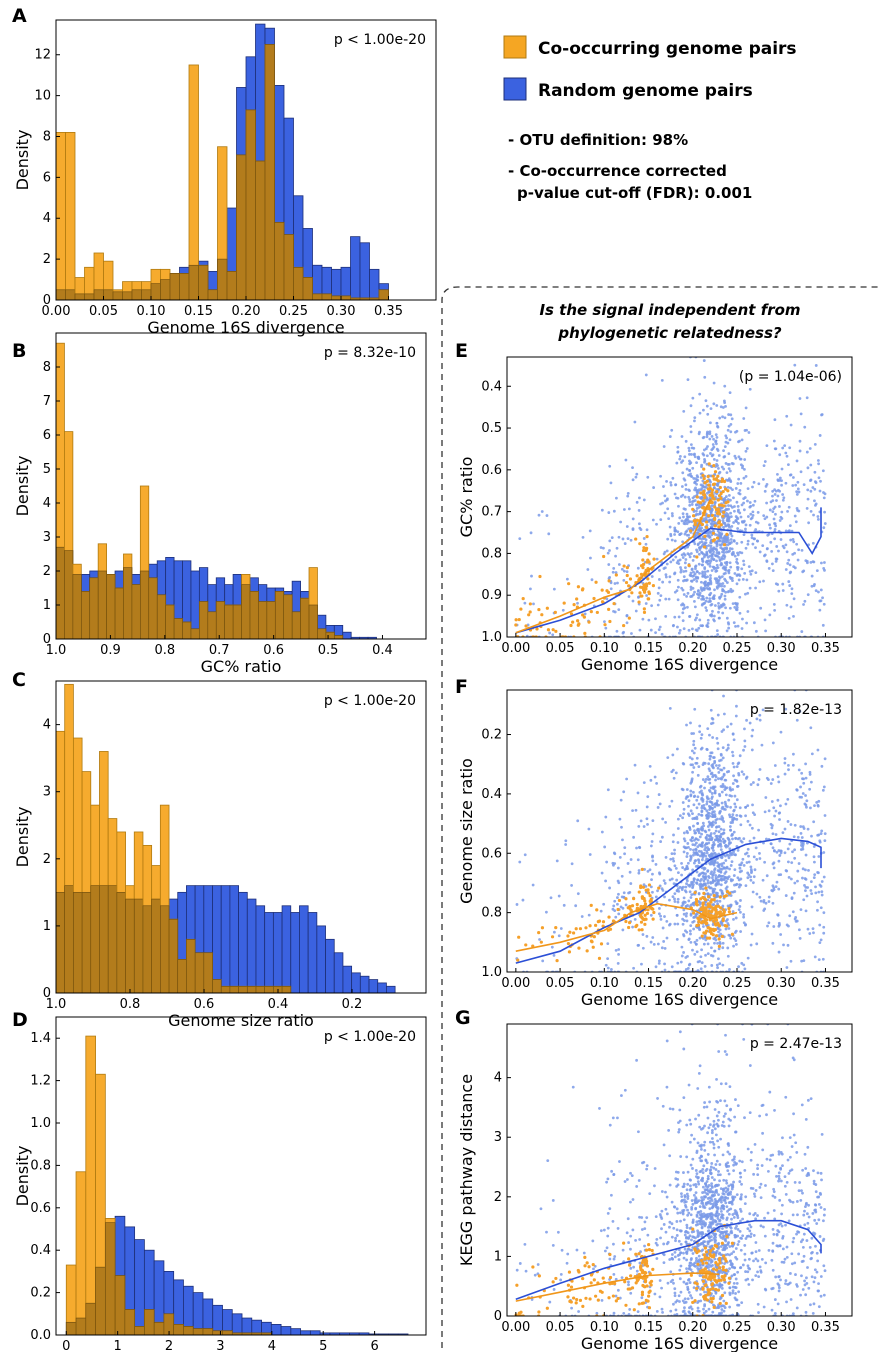 The height and width of the screenshot is (1352, 881). Describe the element at coordinates (47, 503) in the screenshot. I see `y-tick-label-b: 4` at that location.